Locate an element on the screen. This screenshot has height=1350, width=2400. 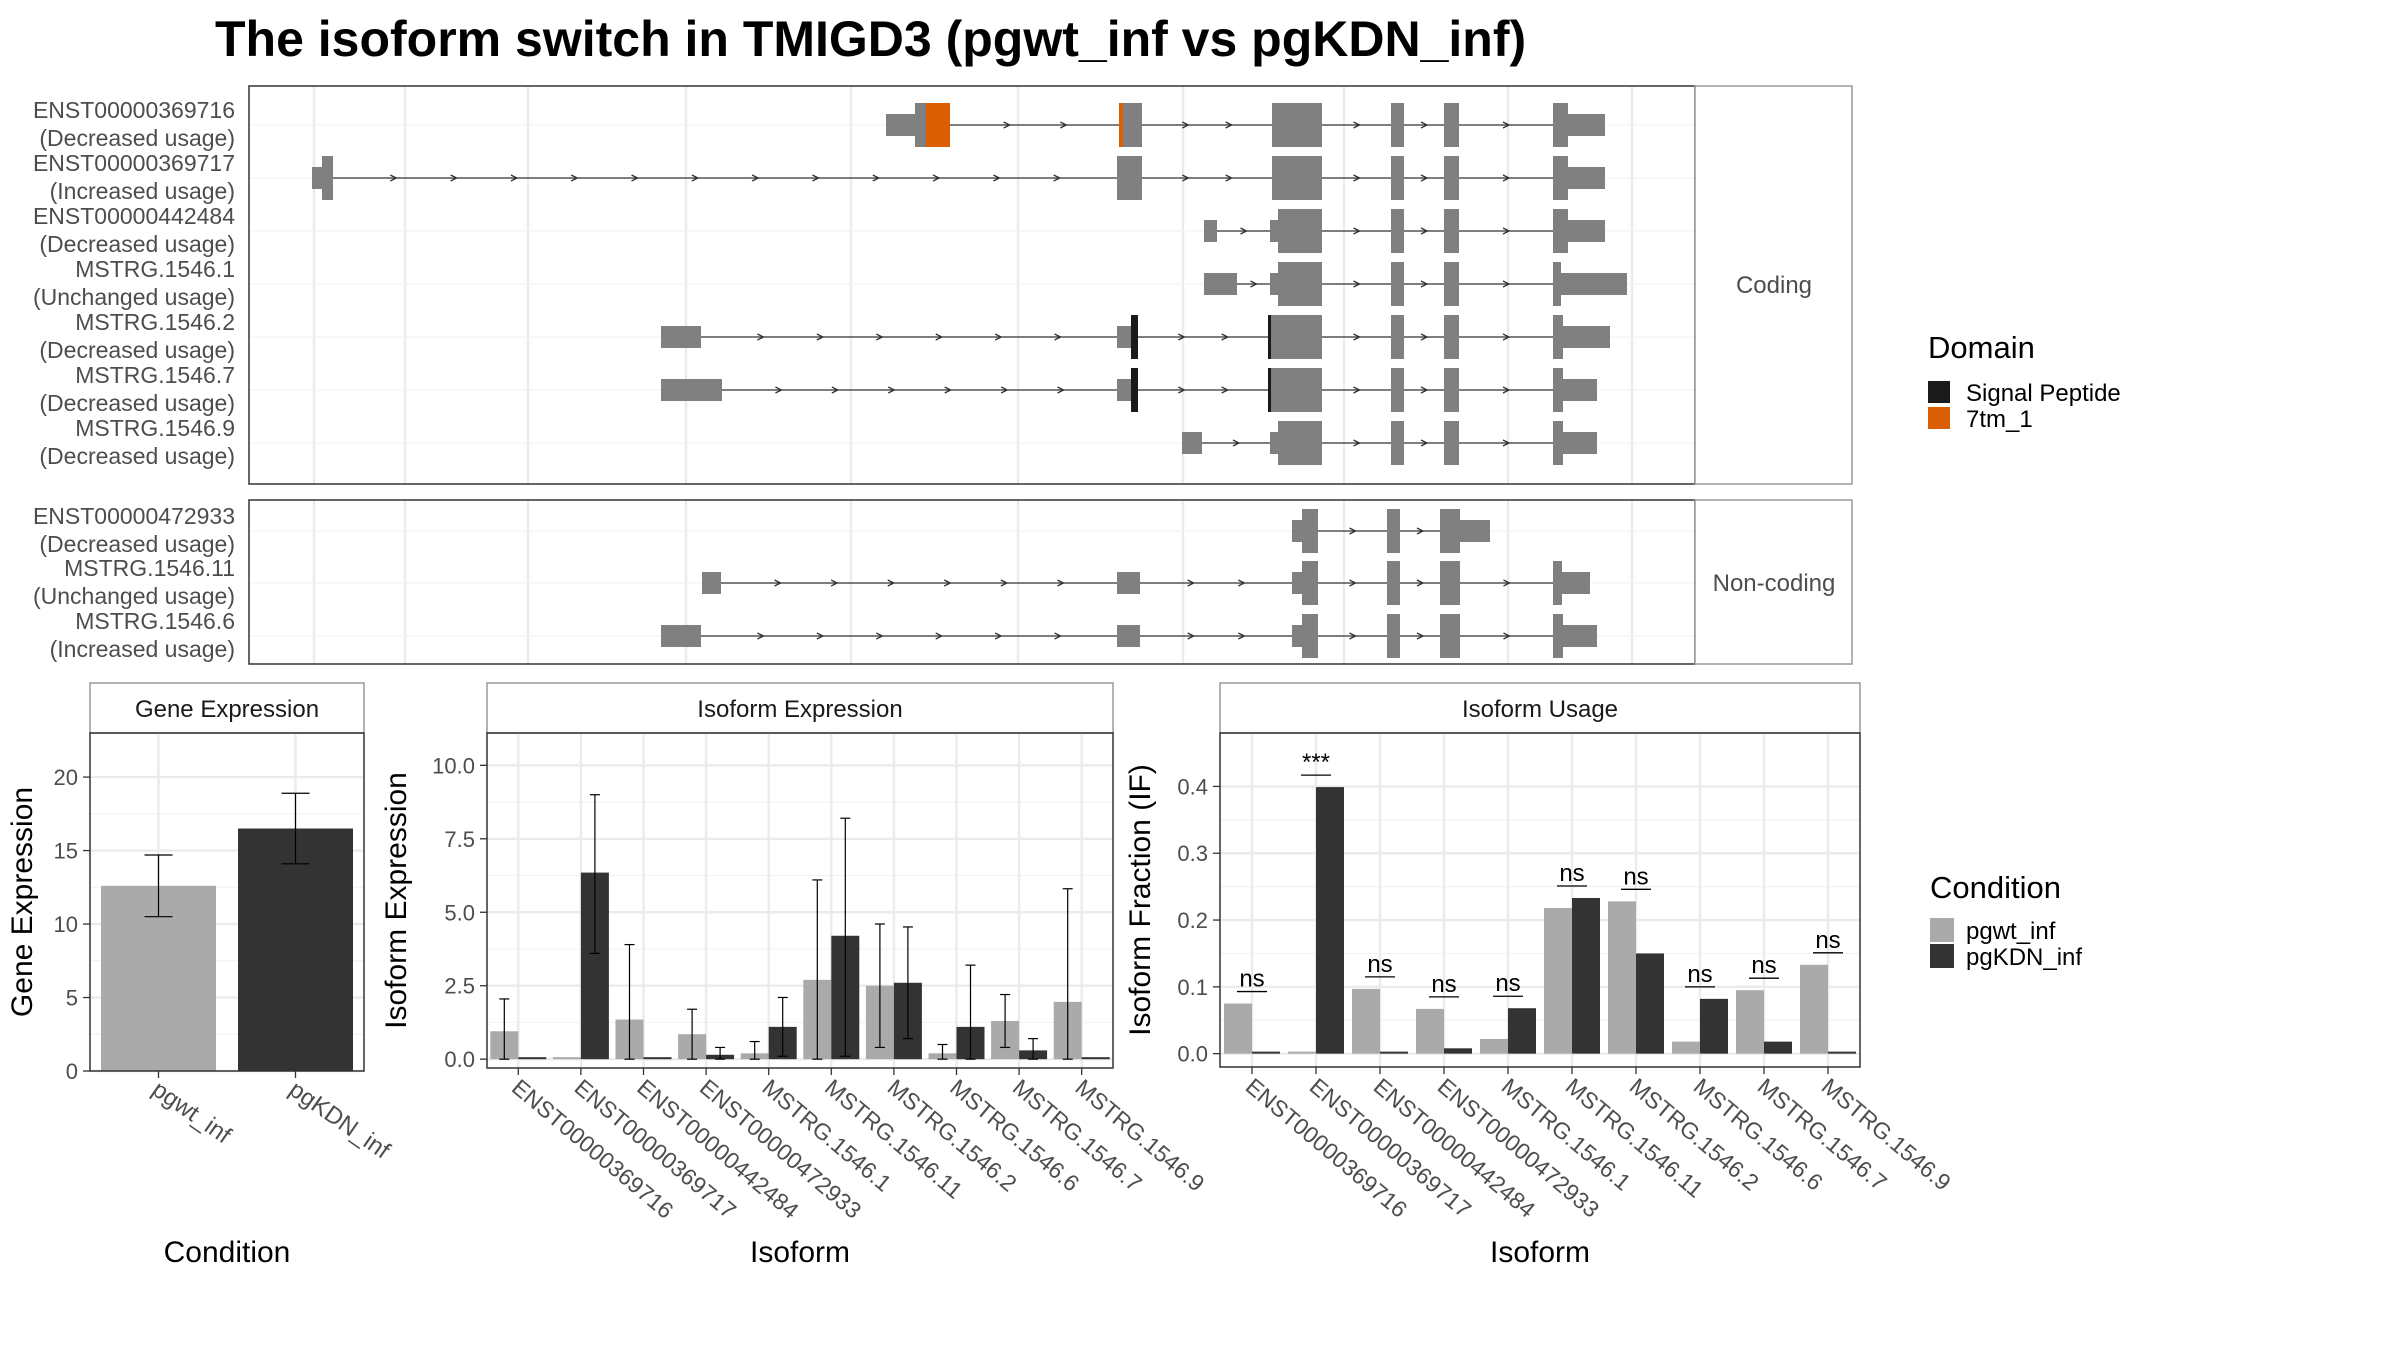
noncoding-strip-label: Non-coding is located at coordinates (1774, 583).